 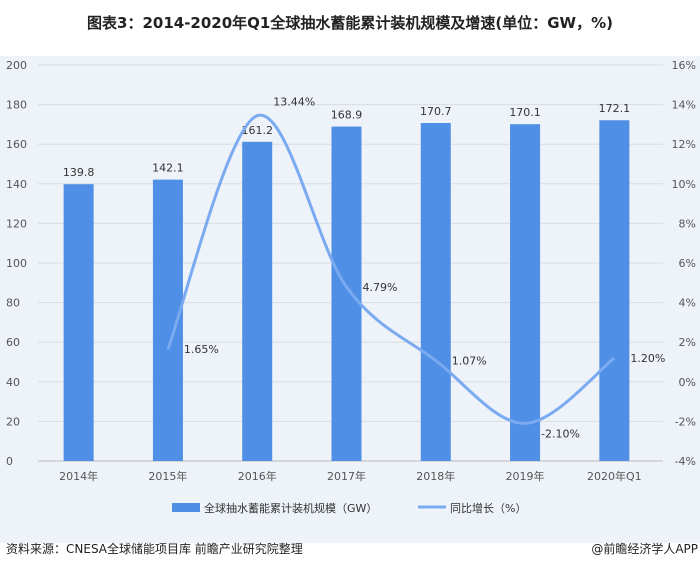 I want to click on x-tick-label: 2018年, so click(x=435, y=476).